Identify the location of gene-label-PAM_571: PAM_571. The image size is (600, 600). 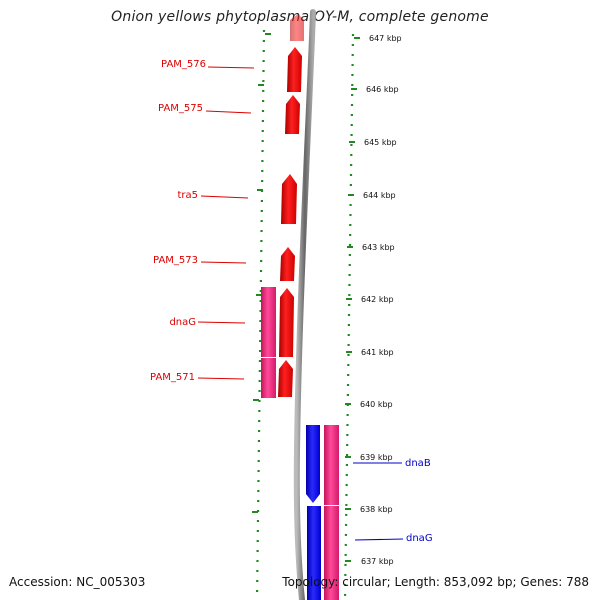
(172, 377).